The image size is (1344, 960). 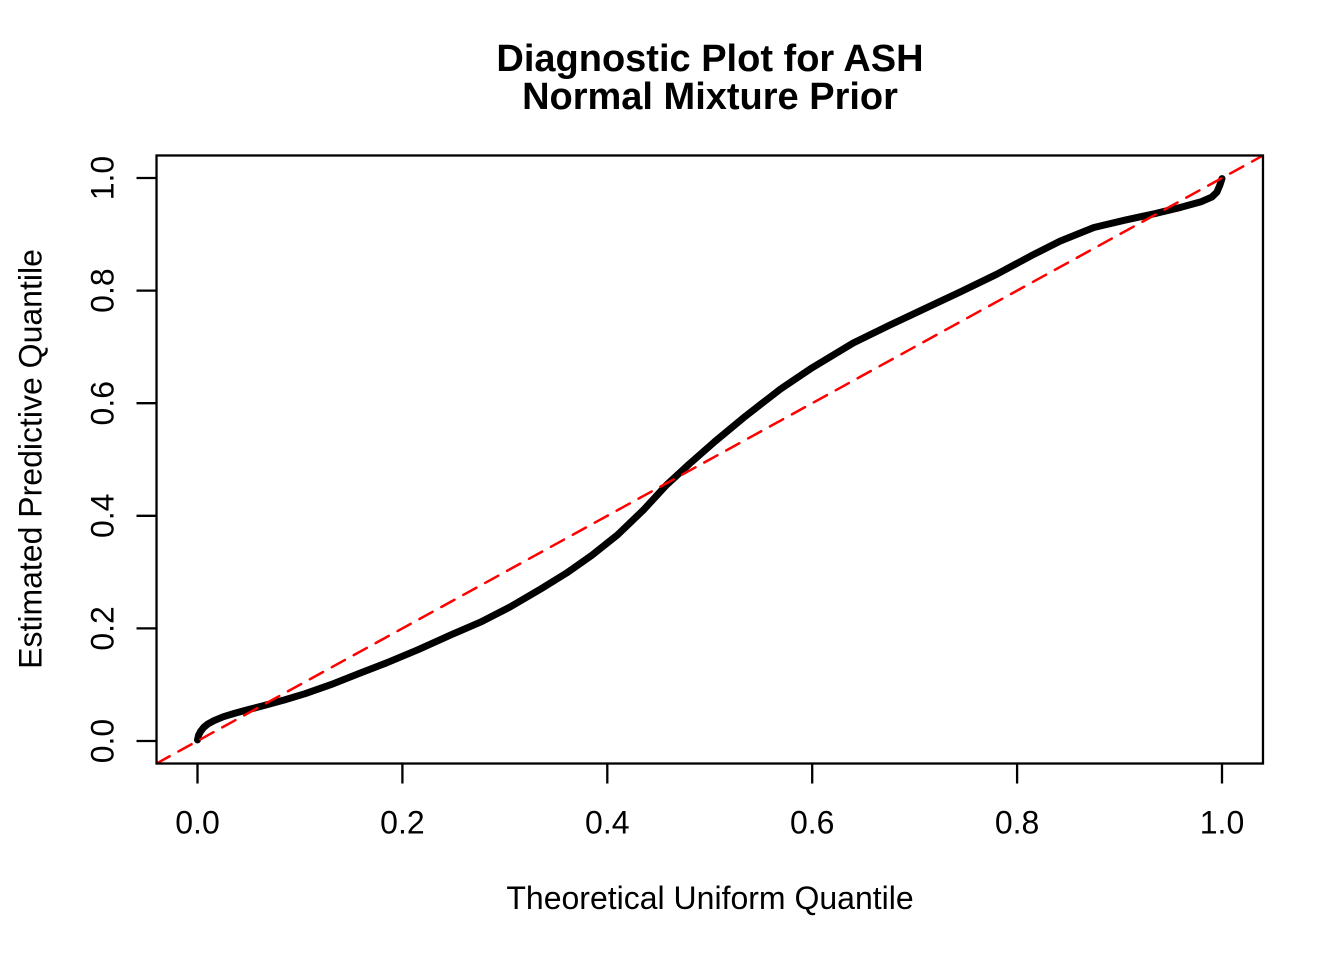 I want to click on y-tick-label: 0.4, so click(x=103, y=516).